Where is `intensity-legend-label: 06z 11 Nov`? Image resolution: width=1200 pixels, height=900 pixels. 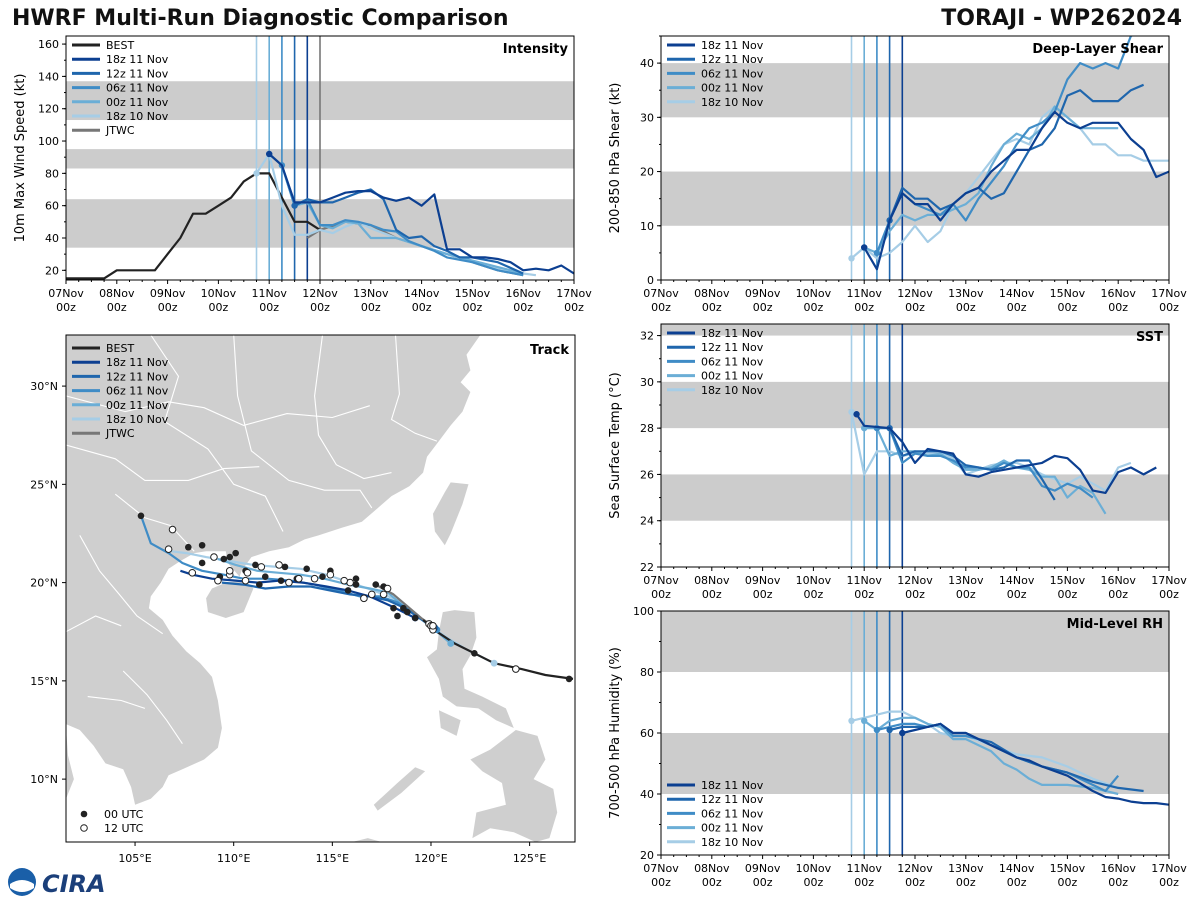 intensity-legend-label: 06z 11 Nov is located at coordinates (137, 88).